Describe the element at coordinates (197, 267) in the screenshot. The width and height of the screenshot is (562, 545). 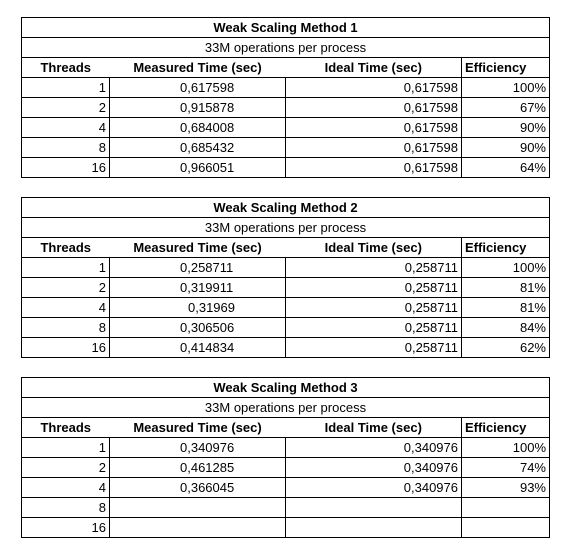
I see `cell-measured-time: 0,258711` at that location.